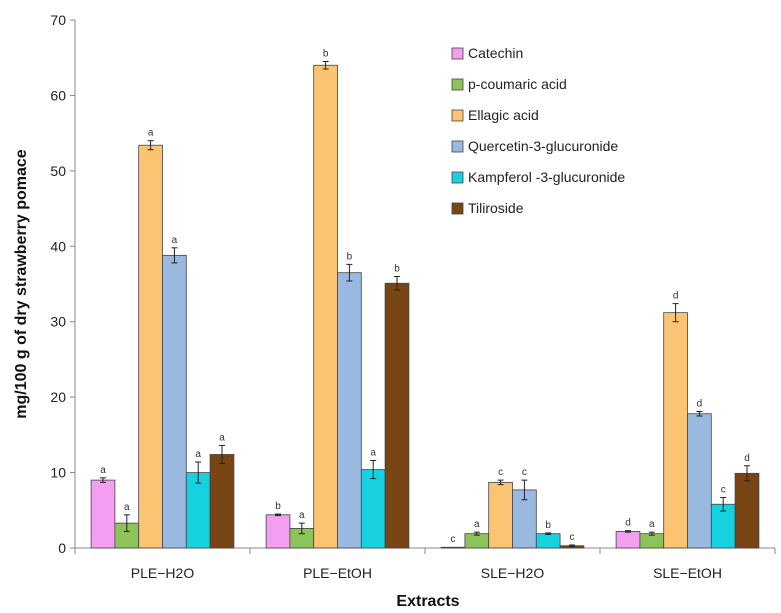 The width and height of the screenshot is (781, 613). What do you see at coordinates (495, 53) in the screenshot?
I see `legend-label: Catechin` at bounding box center [495, 53].